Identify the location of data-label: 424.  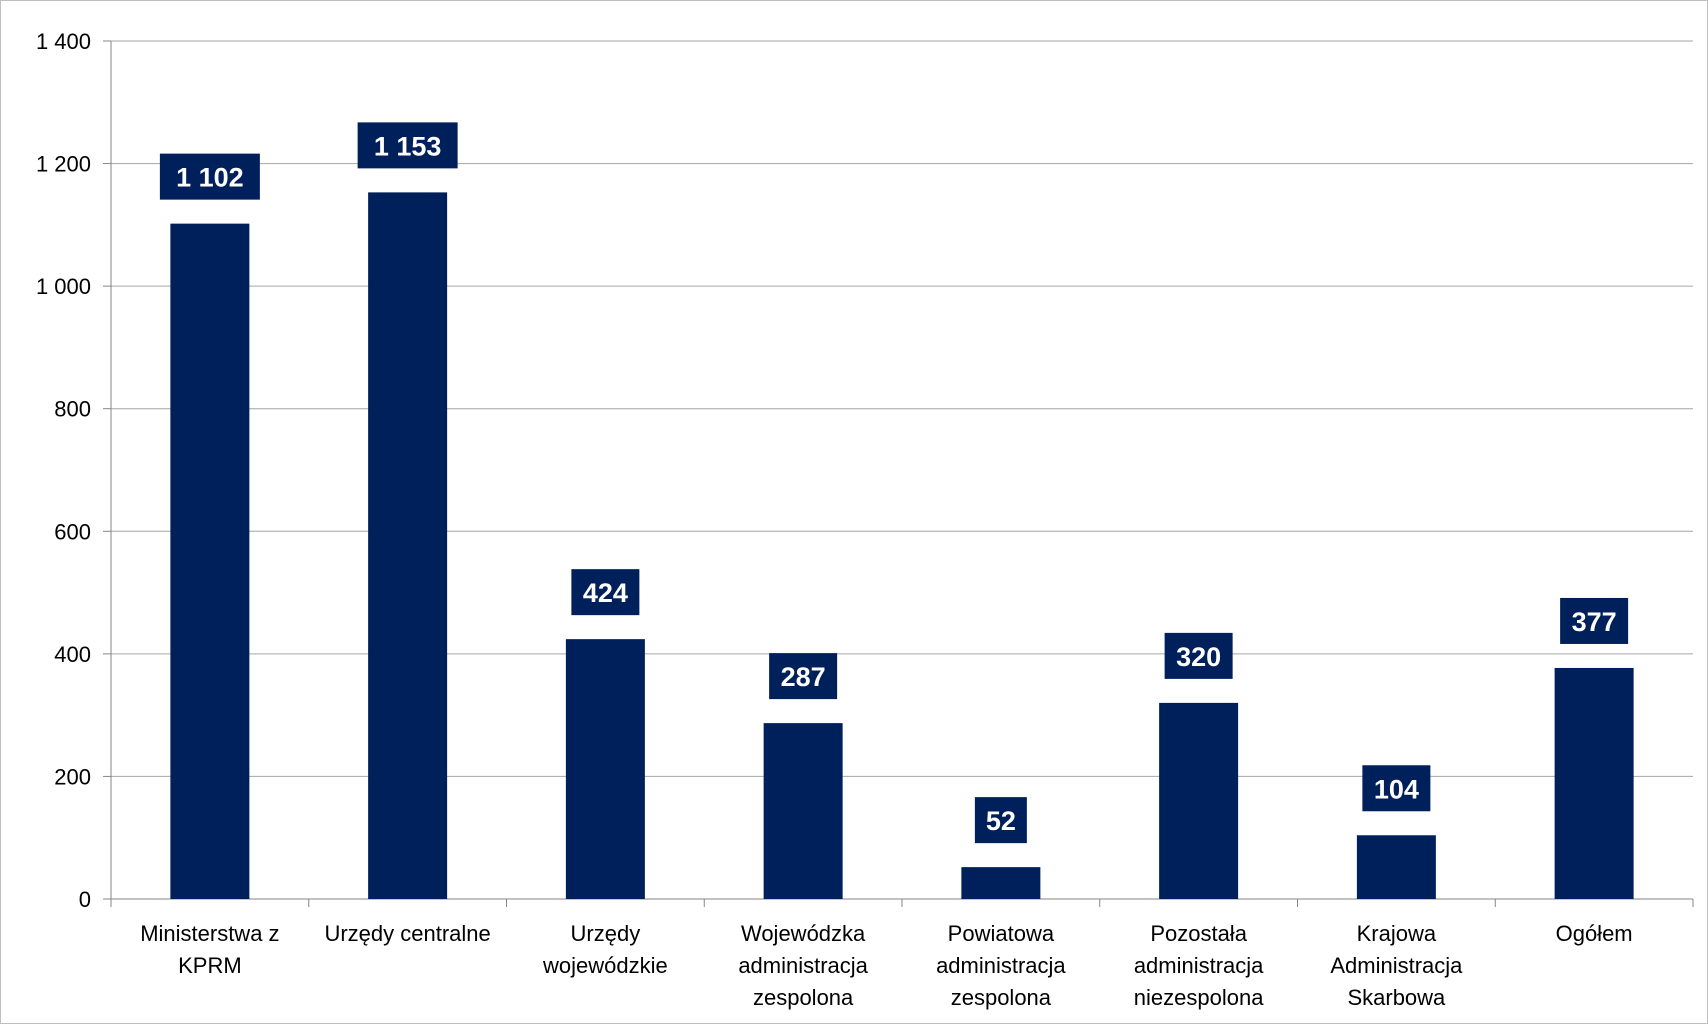
(605, 593).